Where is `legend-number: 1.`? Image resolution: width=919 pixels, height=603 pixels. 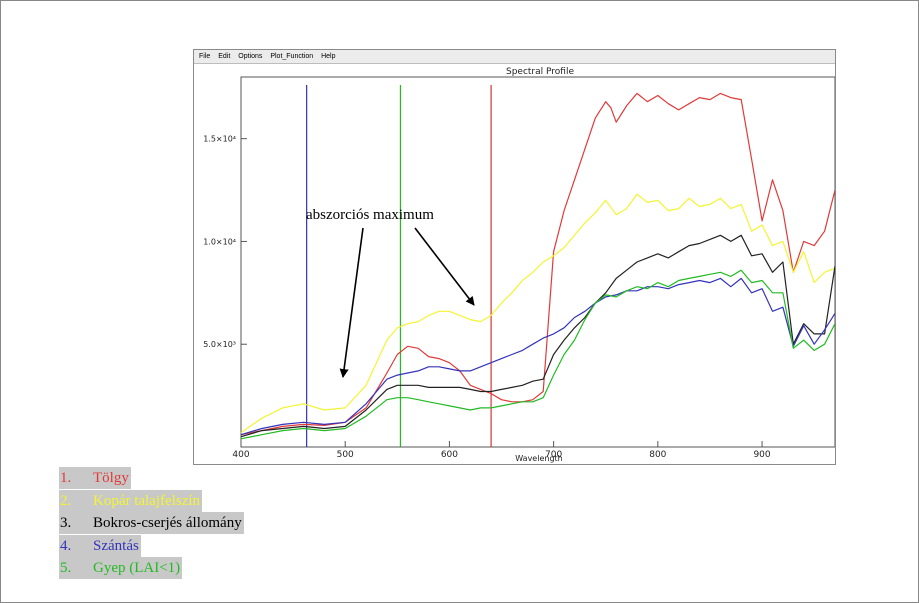 legend-number: 1. is located at coordinates (66, 478).